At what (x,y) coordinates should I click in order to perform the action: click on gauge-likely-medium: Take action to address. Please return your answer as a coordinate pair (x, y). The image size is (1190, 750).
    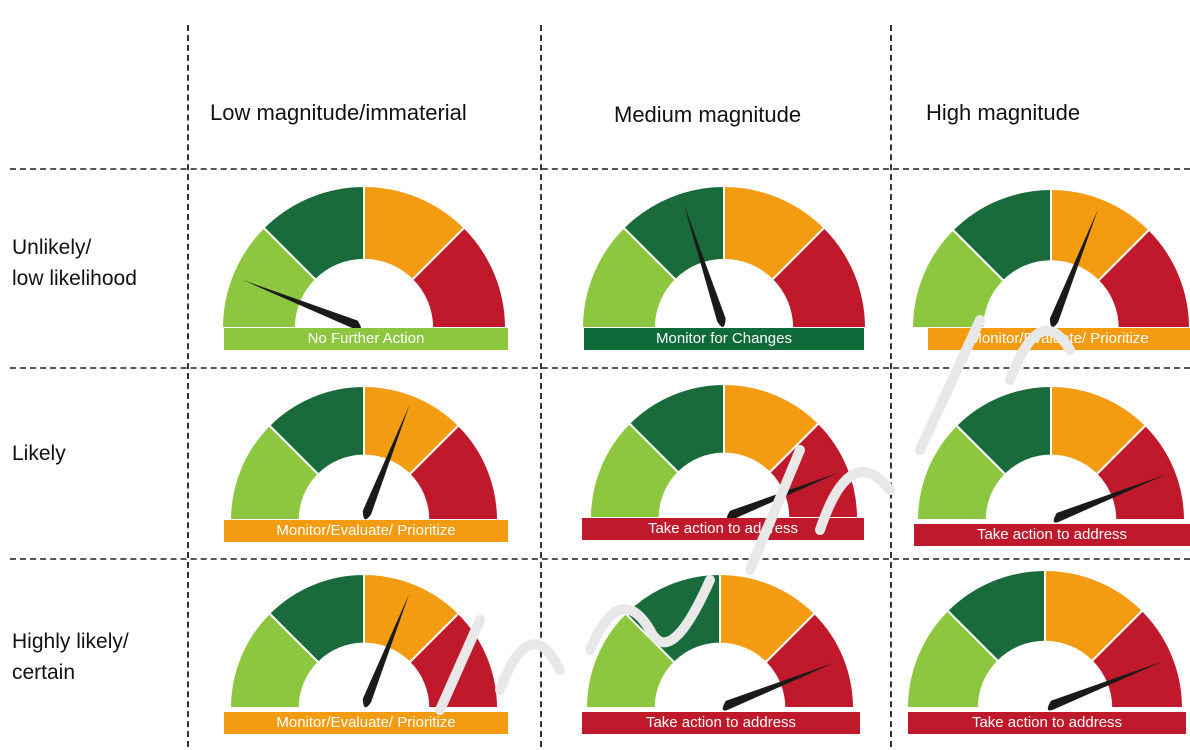
    Looking at the image, I should click on (724, 461).